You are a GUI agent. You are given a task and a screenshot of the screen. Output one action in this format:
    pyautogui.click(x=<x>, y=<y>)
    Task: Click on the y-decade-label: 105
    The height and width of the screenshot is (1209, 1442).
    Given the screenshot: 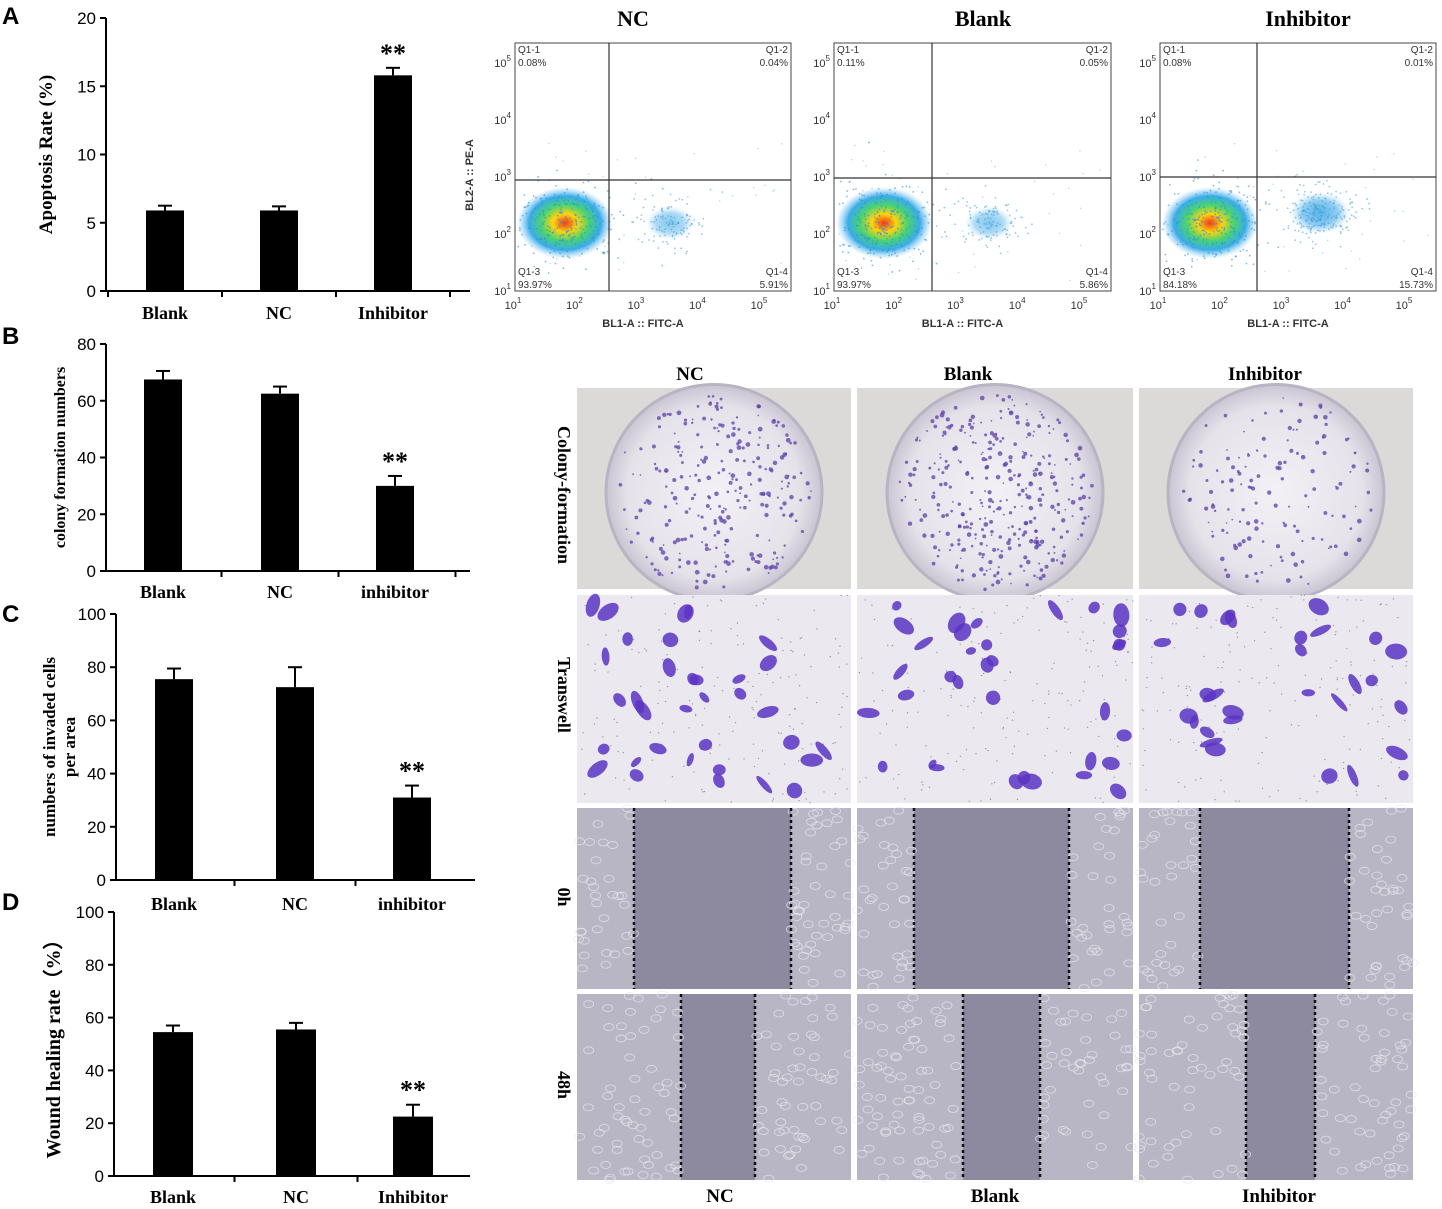 What is the action you would take?
    pyautogui.click(x=821, y=62)
    